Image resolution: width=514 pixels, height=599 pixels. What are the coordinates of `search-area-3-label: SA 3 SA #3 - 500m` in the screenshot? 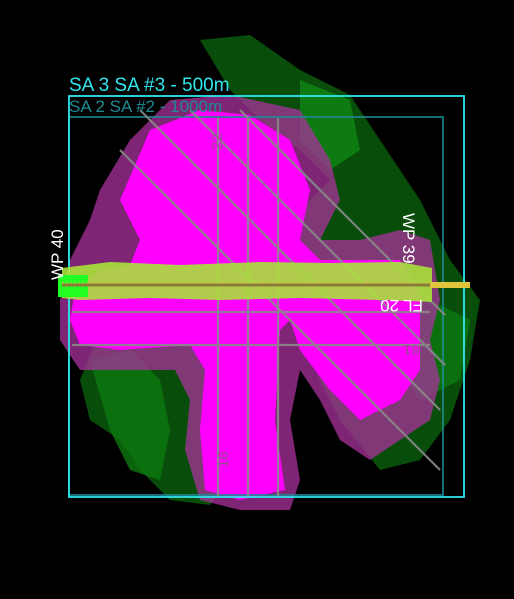 It's located at (149, 85).